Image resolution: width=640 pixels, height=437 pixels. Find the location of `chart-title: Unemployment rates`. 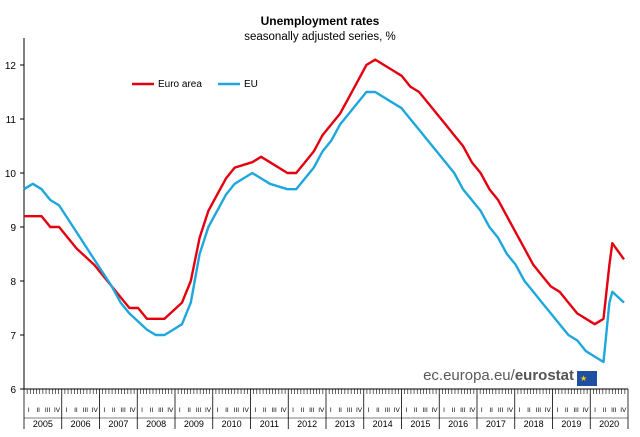

chart-title: Unemployment rates is located at coordinates (320, 21).